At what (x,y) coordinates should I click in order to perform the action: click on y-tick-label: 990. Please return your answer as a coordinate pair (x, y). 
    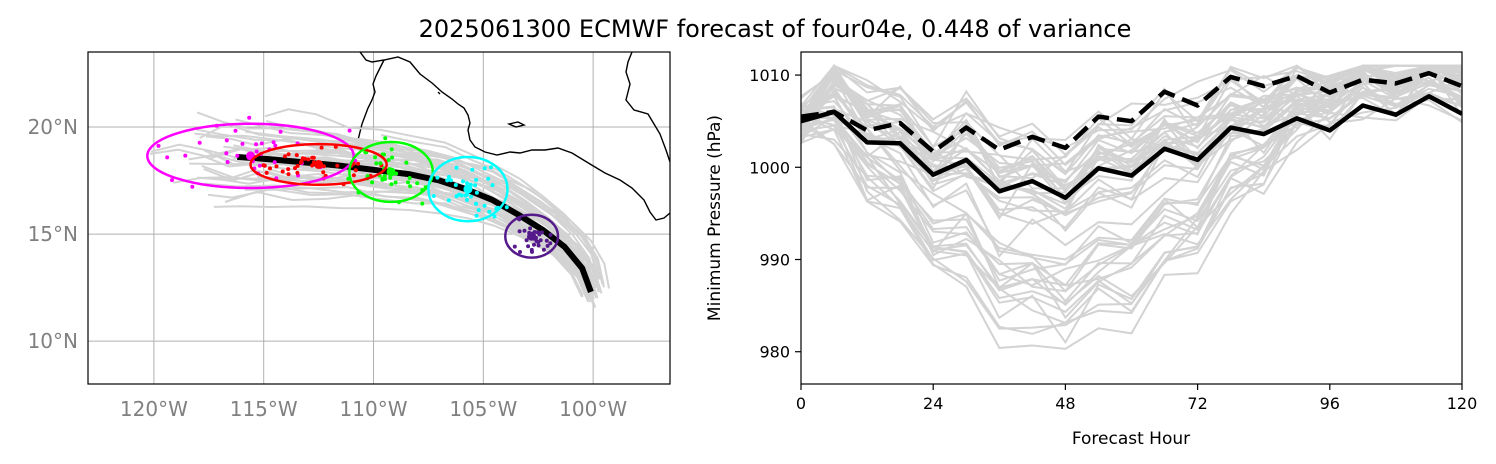
    Looking at the image, I should click on (774, 260).